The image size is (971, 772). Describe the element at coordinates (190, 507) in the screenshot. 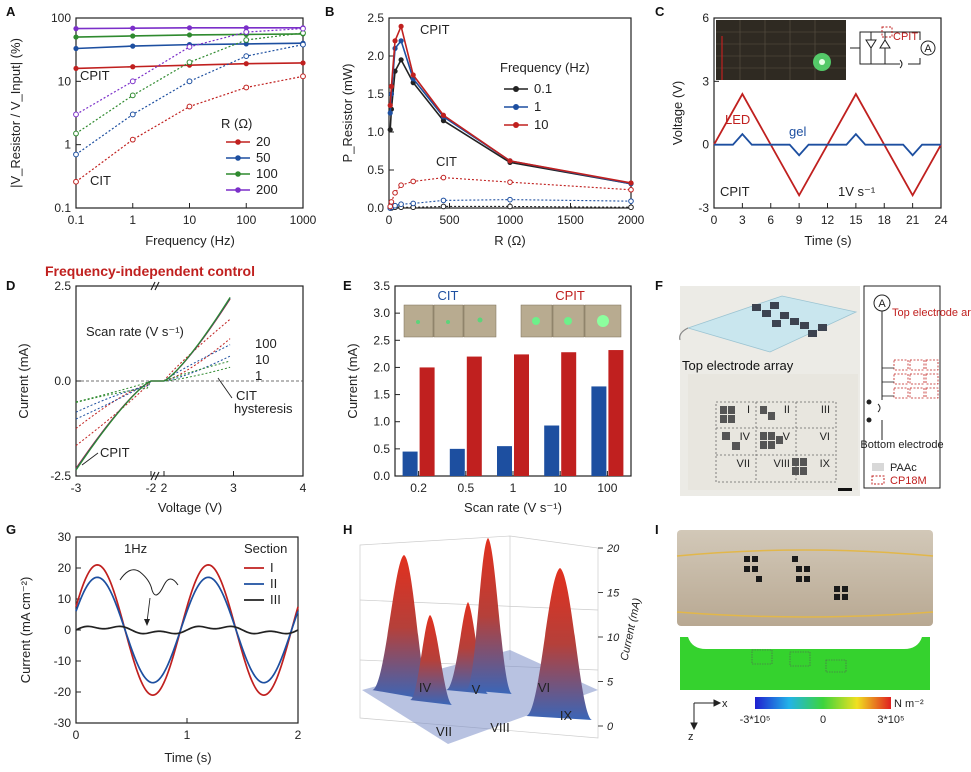

I see `panel-d-xlabel: Voltage (V)` at that location.